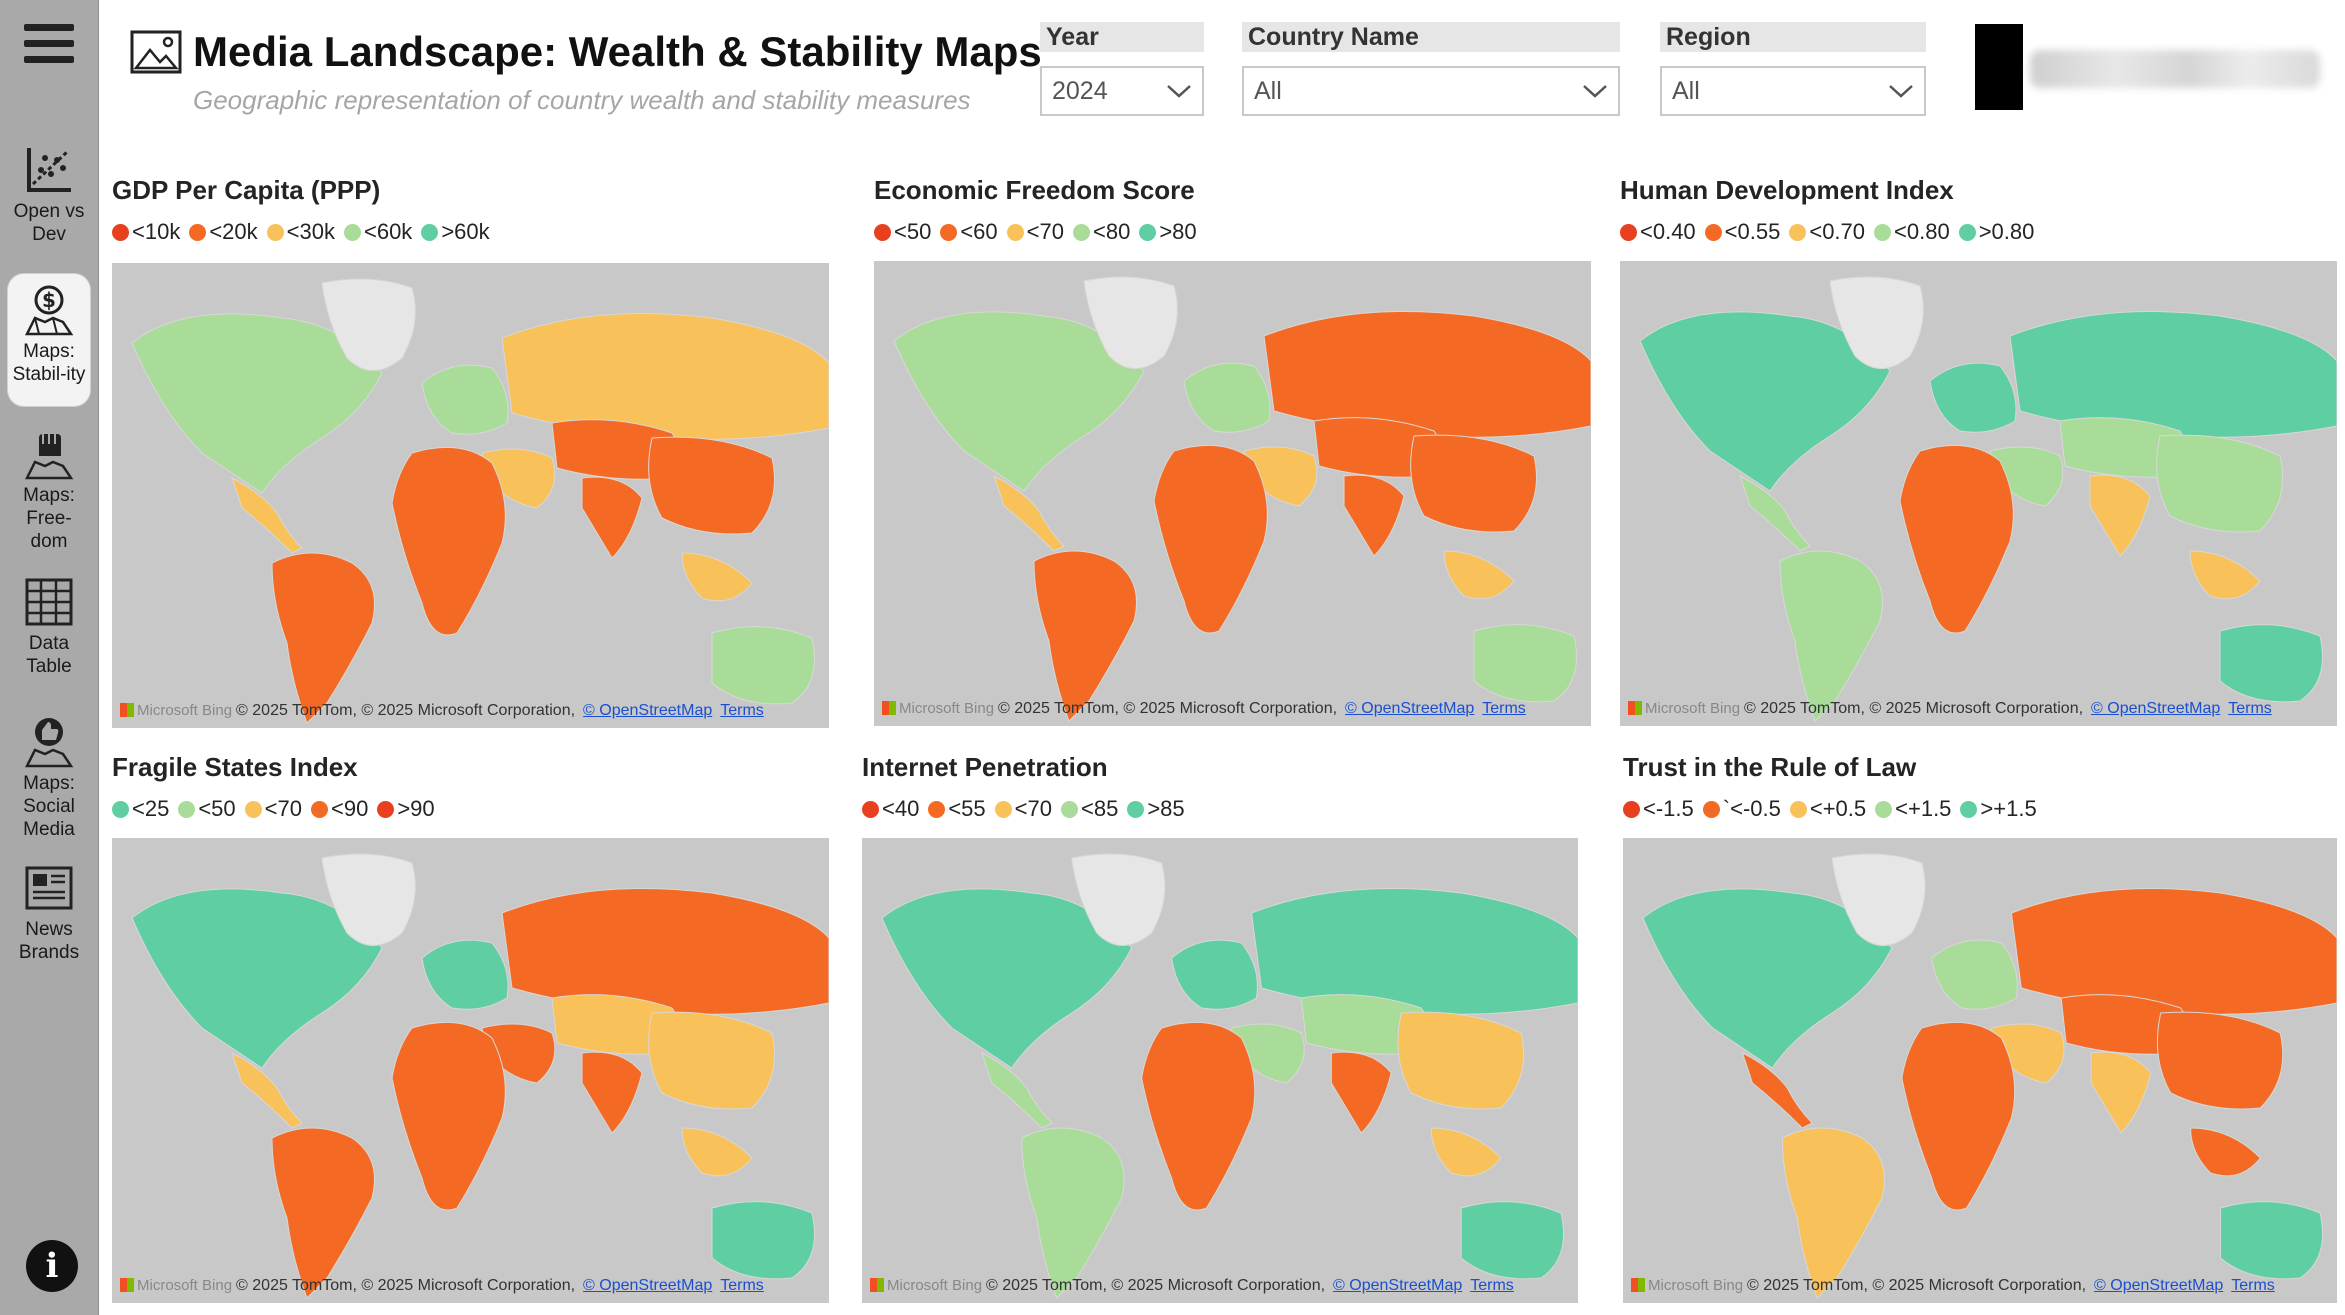 The image size is (2345, 1315). Describe the element at coordinates (49, 484) in the screenshot. I see `nav-item-maps-freedom: Maps: Free-dom` at that location.